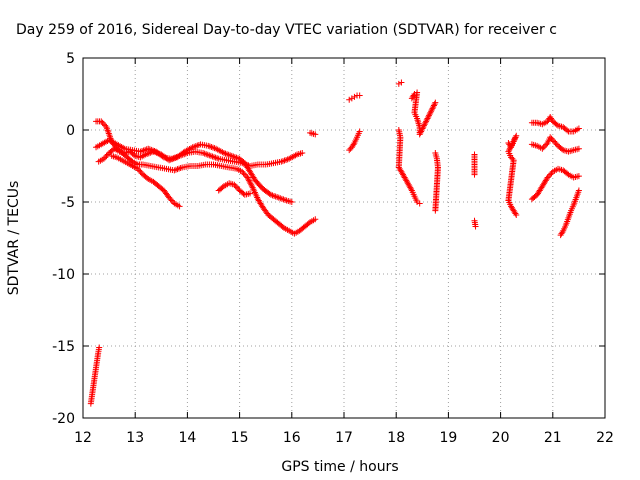 The width and height of the screenshot is (640, 480). Describe the element at coordinates (555, 184) in the screenshot. I see `series-trace-l` at that location.